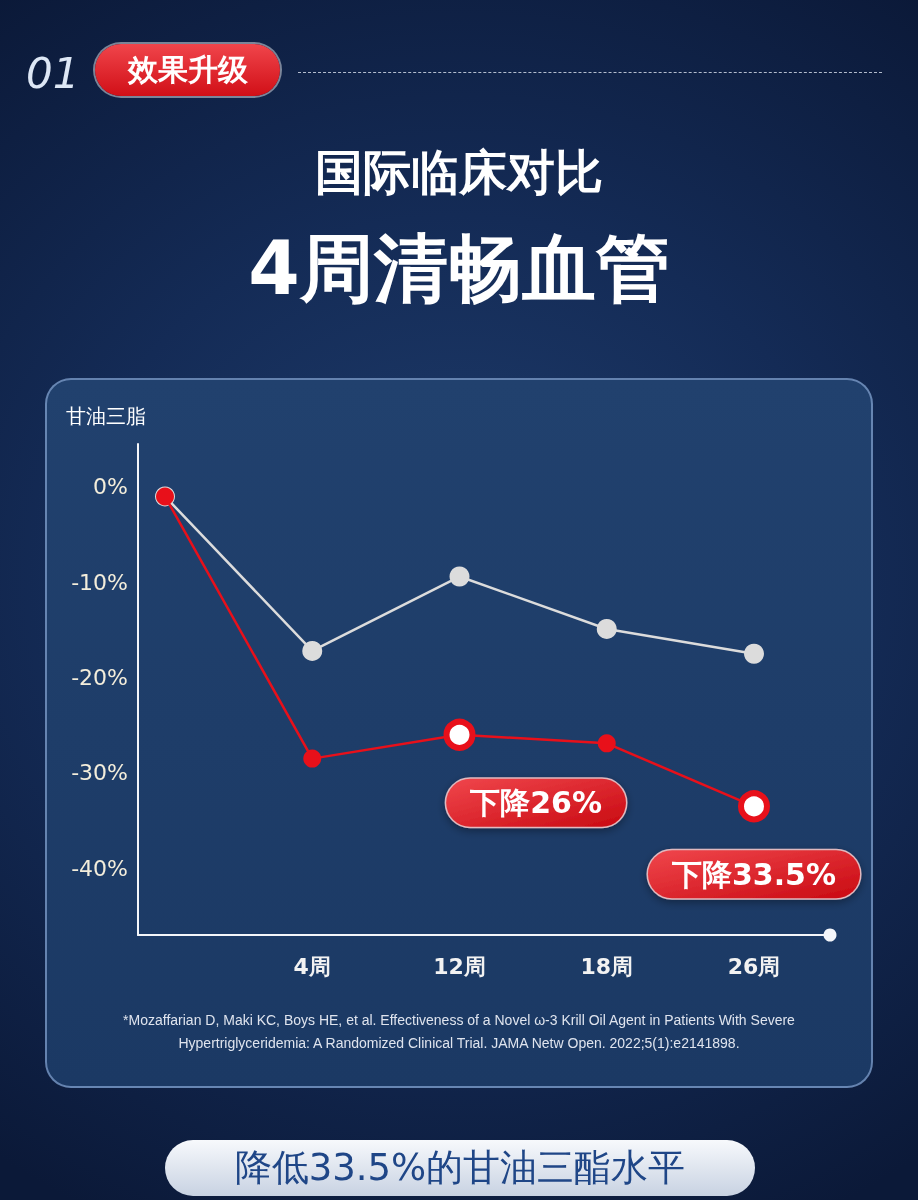  What do you see at coordinates (459, 1032) in the screenshot?
I see `text: *Mozaffarian D, Maki KC, Boys HE, et al. Effectiveness of a Novel ω-3 Krill Oil Agent in Patients With Severe Hypertriglyceridemia: A Randomized Clinical Trial. JAMA Netw Open. 2022;5(1):e2141898.` at bounding box center [459, 1032].